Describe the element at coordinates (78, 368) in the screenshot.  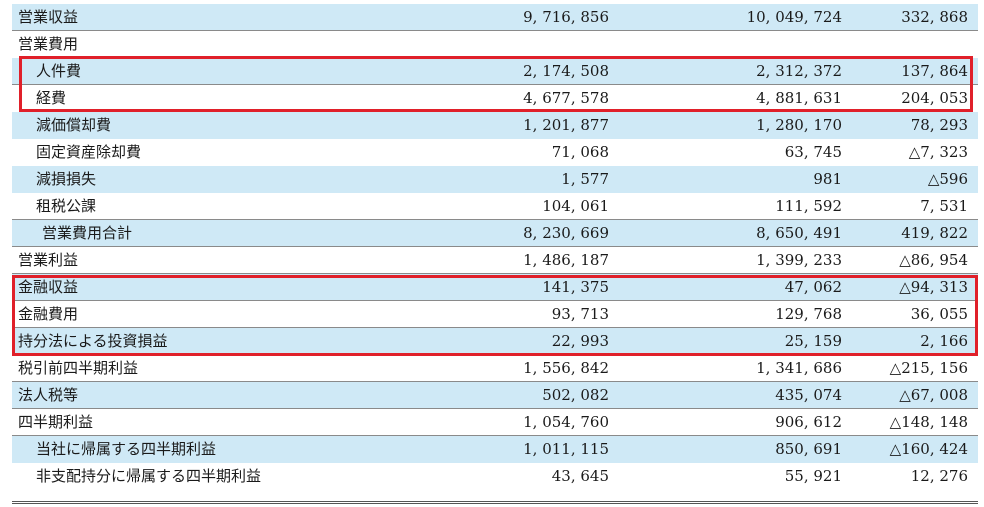
I see `row-label: 税引前四半期利益` at that location.